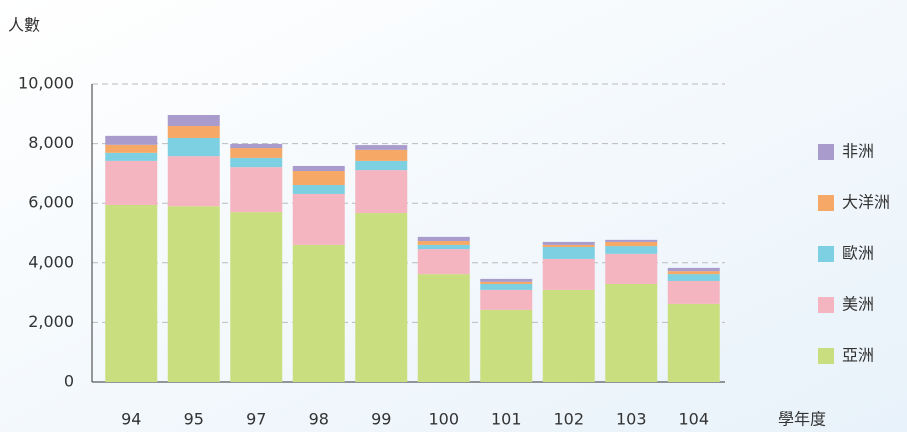 This screenshot has height=432, width=907. I want to click on x-tick-label: 95, so click(194, 419).